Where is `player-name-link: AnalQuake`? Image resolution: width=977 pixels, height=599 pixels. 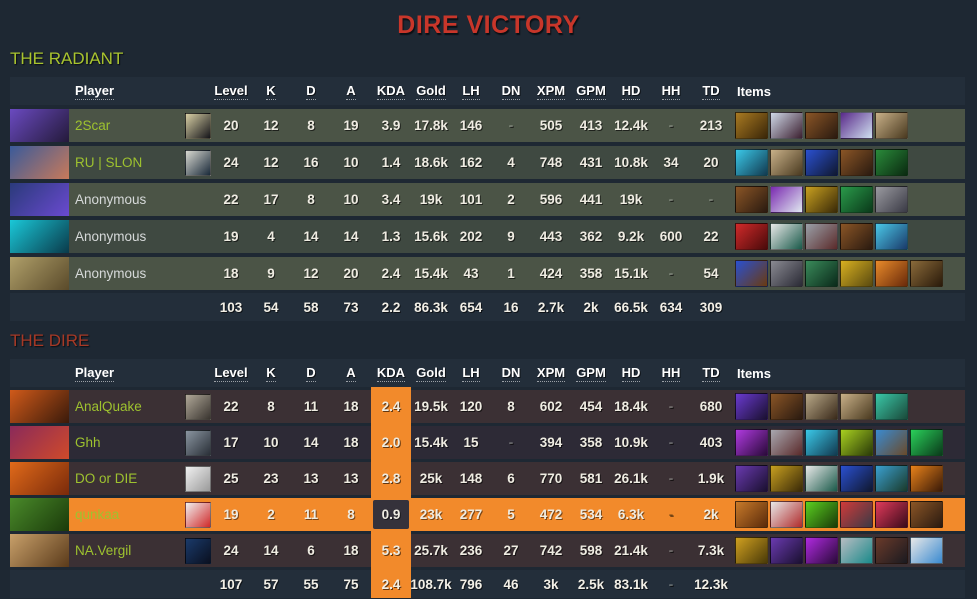 player-name-link: AnalQuake is located at coordinates (108, 406).